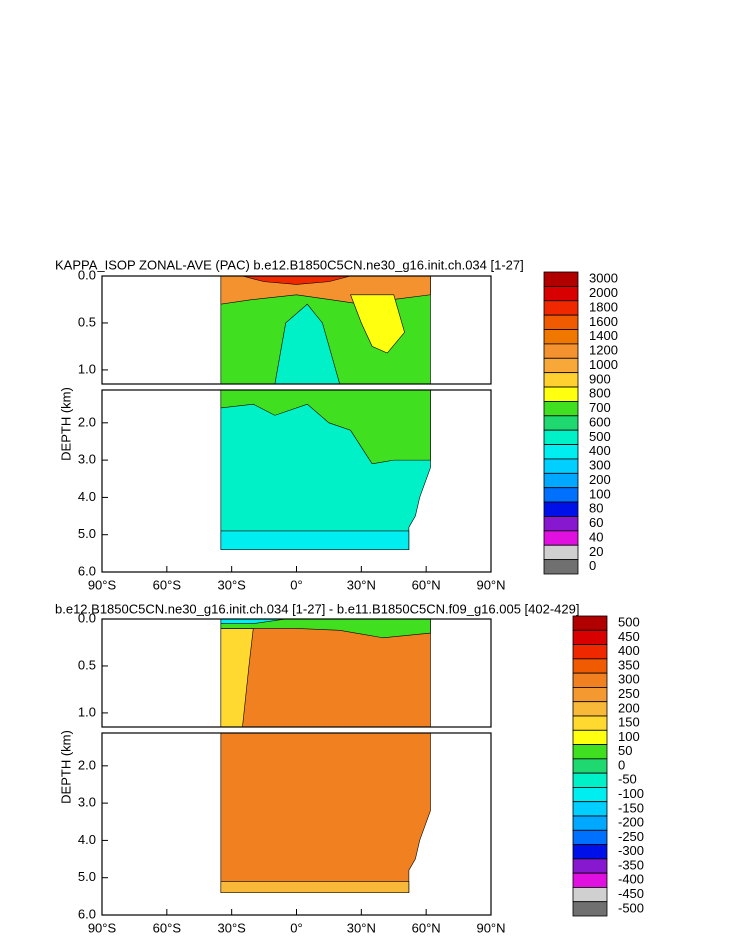 Image resolution: width=733 pixels, height=950 pixels. Describe the element at coordinates (631, 864) in the screenshot. I see `colorbar-label: -350` at that location.